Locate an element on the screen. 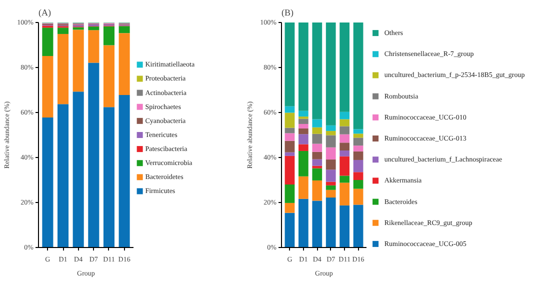 The height and width of the screenshot is (287, 550). chart-title: (A) is located at coordinates (44, 13).